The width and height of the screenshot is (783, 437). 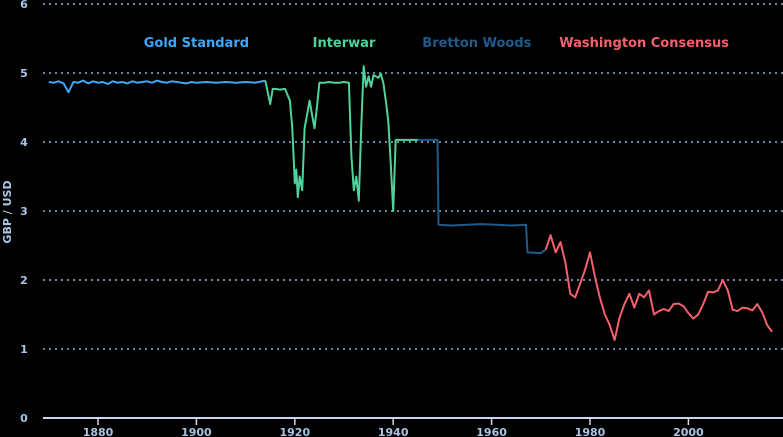 What do you see at coordinates (7, 211) in the screenshot?
I see `y-axis-label: GBP / USD` at bounding box center [7, 211].